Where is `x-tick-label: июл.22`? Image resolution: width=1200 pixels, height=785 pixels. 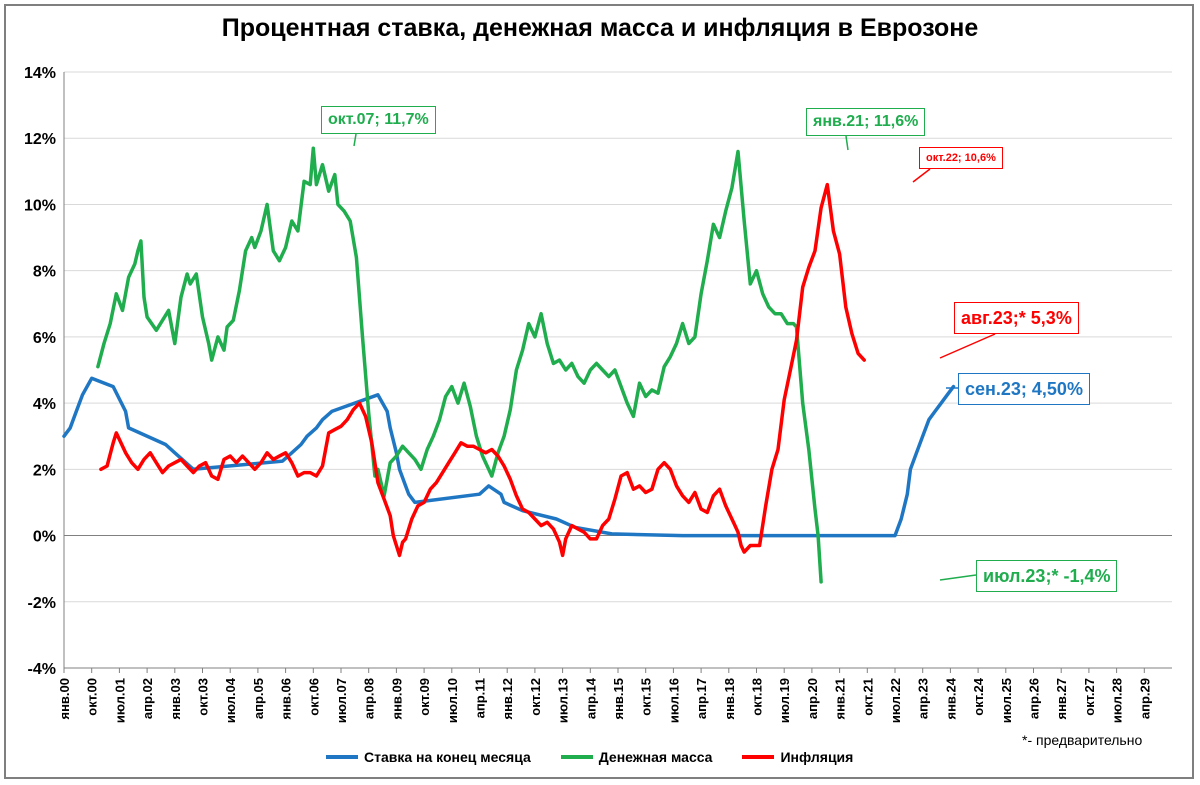 x-tick-label: июл.22 is located at coordinates (895, 700).